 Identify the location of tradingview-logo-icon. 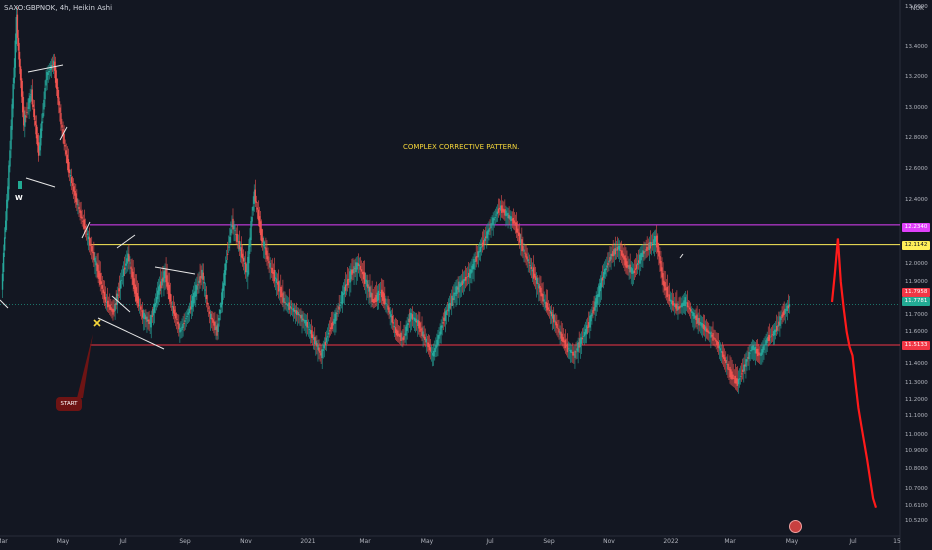
(795, 526).